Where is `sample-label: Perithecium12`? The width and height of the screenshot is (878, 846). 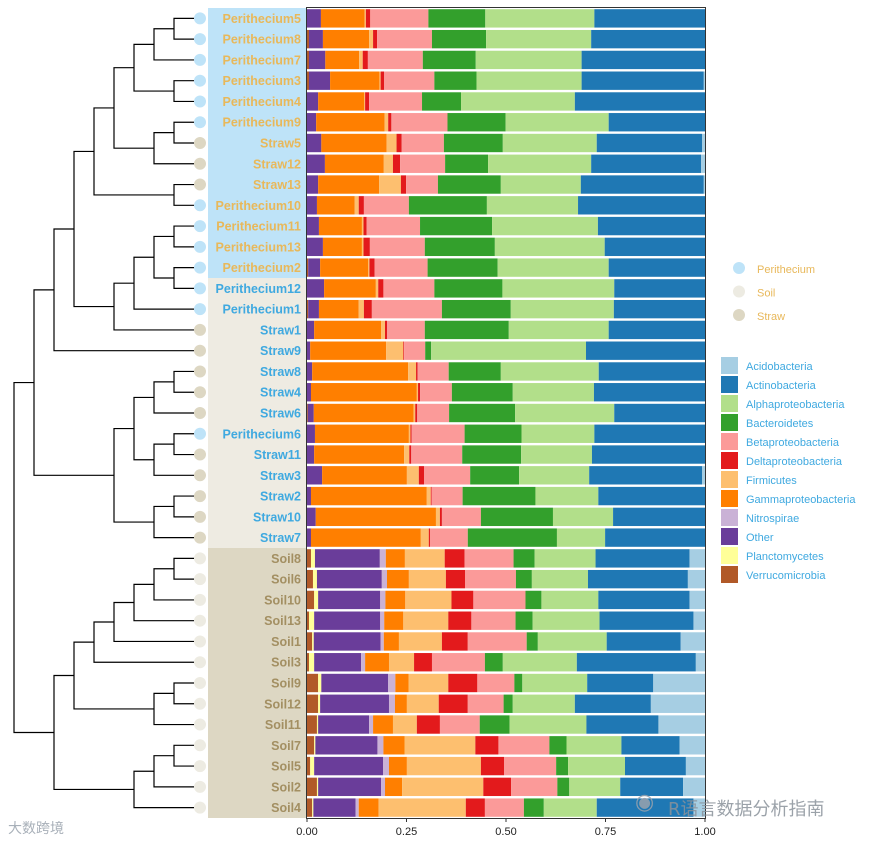
sample-label: Perithecium12 is located at coordinates (259, 289).